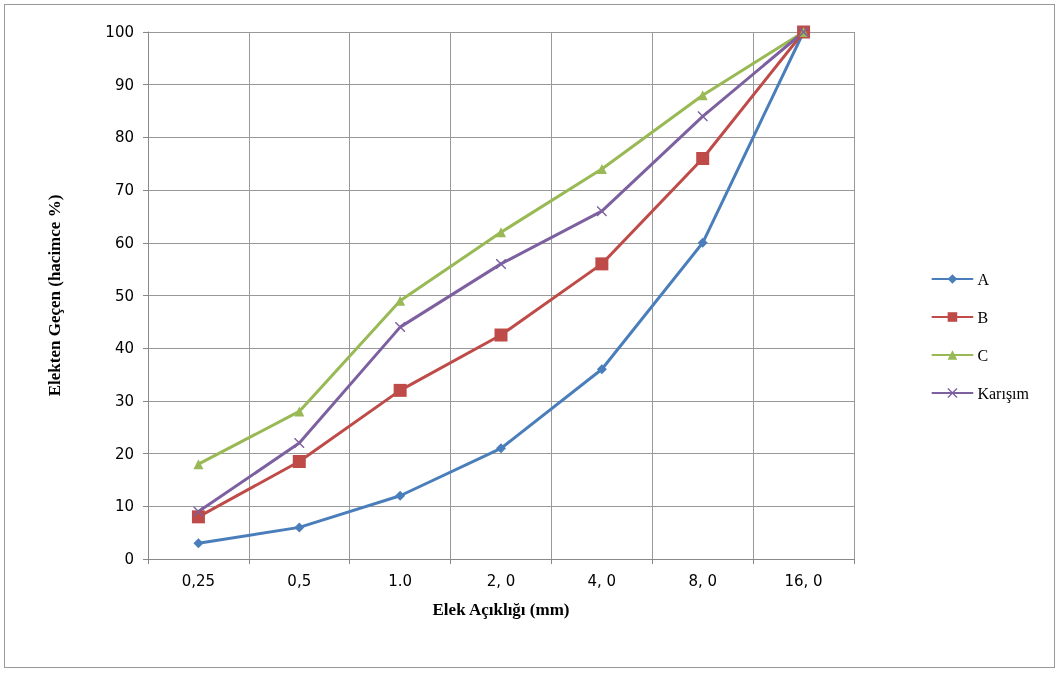  Describe the element at coordinates (803, 580) in the screenshot. I see `x-tick-label: 16, 0` at that location.